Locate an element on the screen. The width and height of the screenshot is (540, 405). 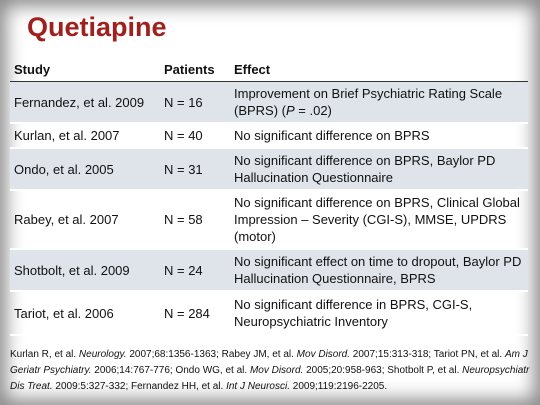
study-cell: Shotbolt, et al. 2009 is located at coordinates (85, 270).